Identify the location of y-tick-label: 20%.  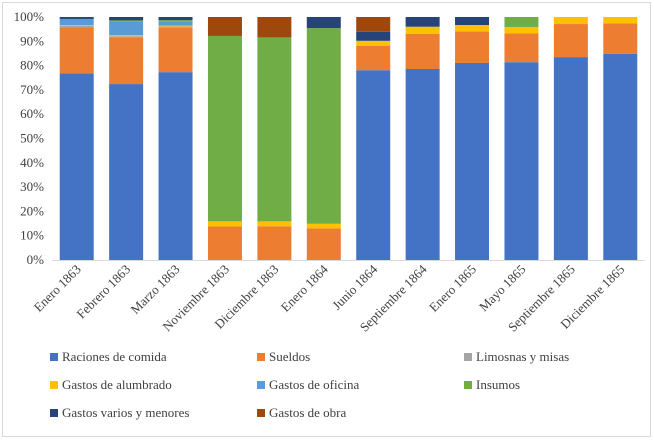
(32, 210).